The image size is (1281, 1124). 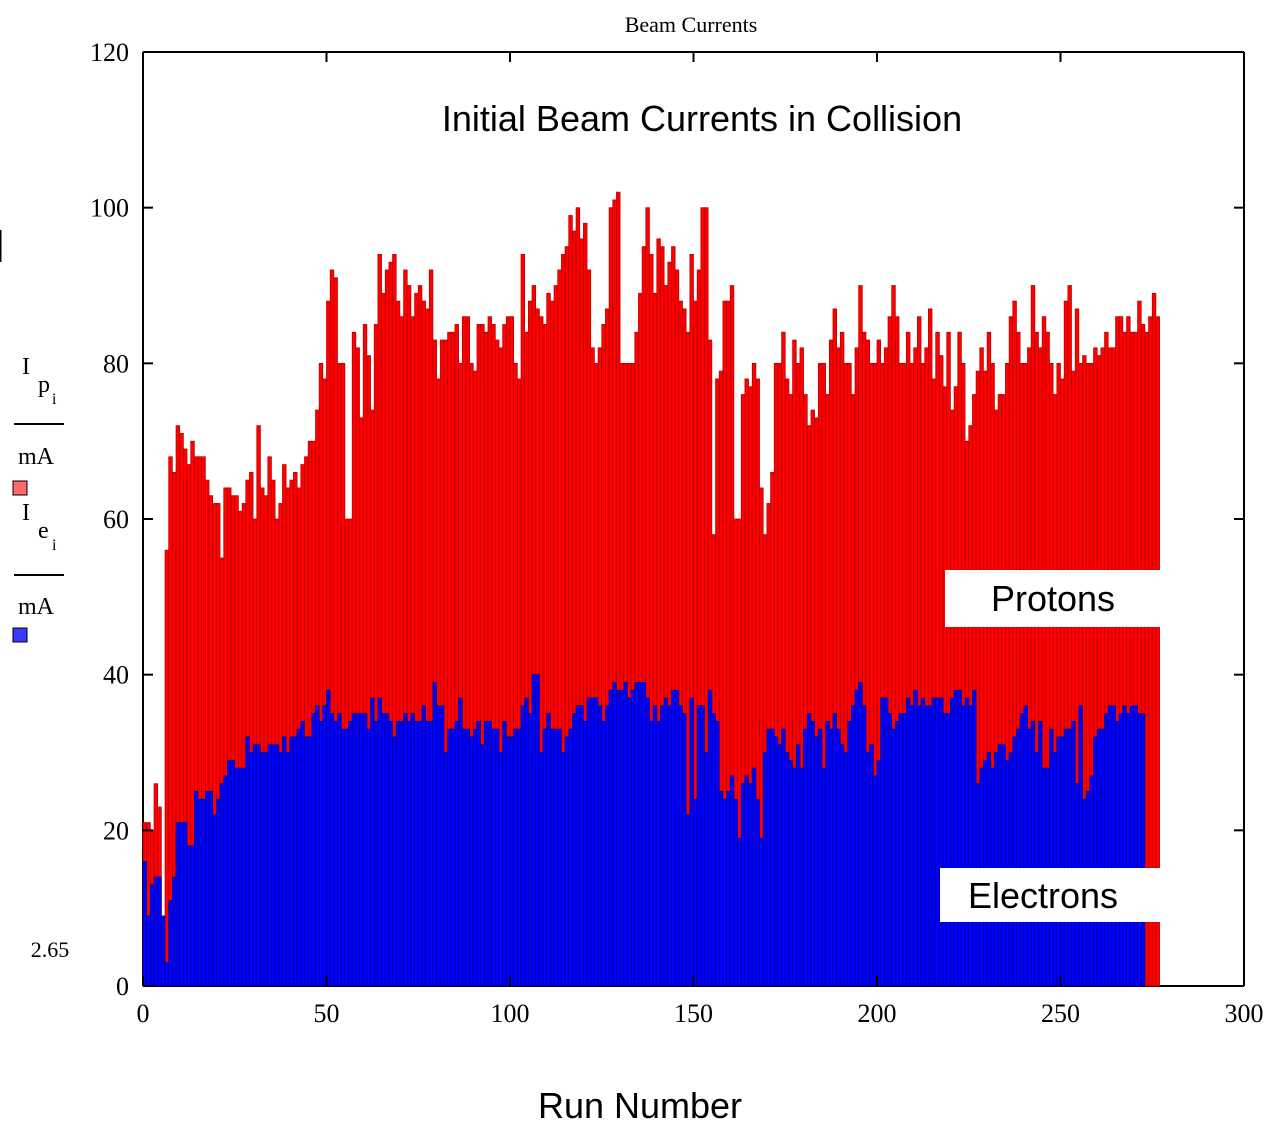 I want to click on electron-symbol: I, so click(x=26, y=513).